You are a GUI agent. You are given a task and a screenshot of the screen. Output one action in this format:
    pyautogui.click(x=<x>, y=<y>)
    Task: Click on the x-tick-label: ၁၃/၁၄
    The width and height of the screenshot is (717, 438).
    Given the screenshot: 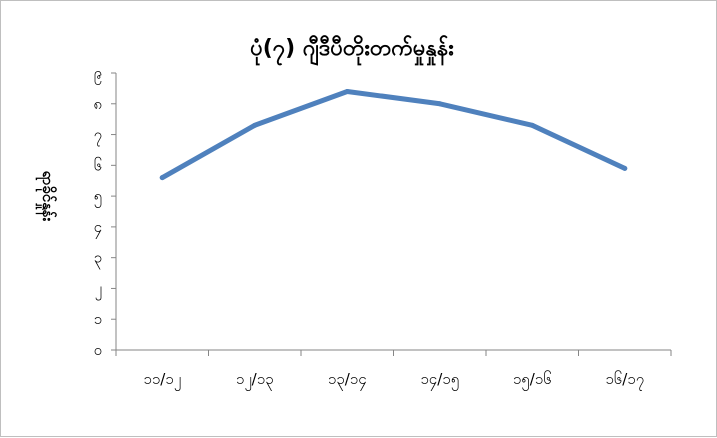 What is the action you would take?
    pyautogui.click(x=347, y=380)
    